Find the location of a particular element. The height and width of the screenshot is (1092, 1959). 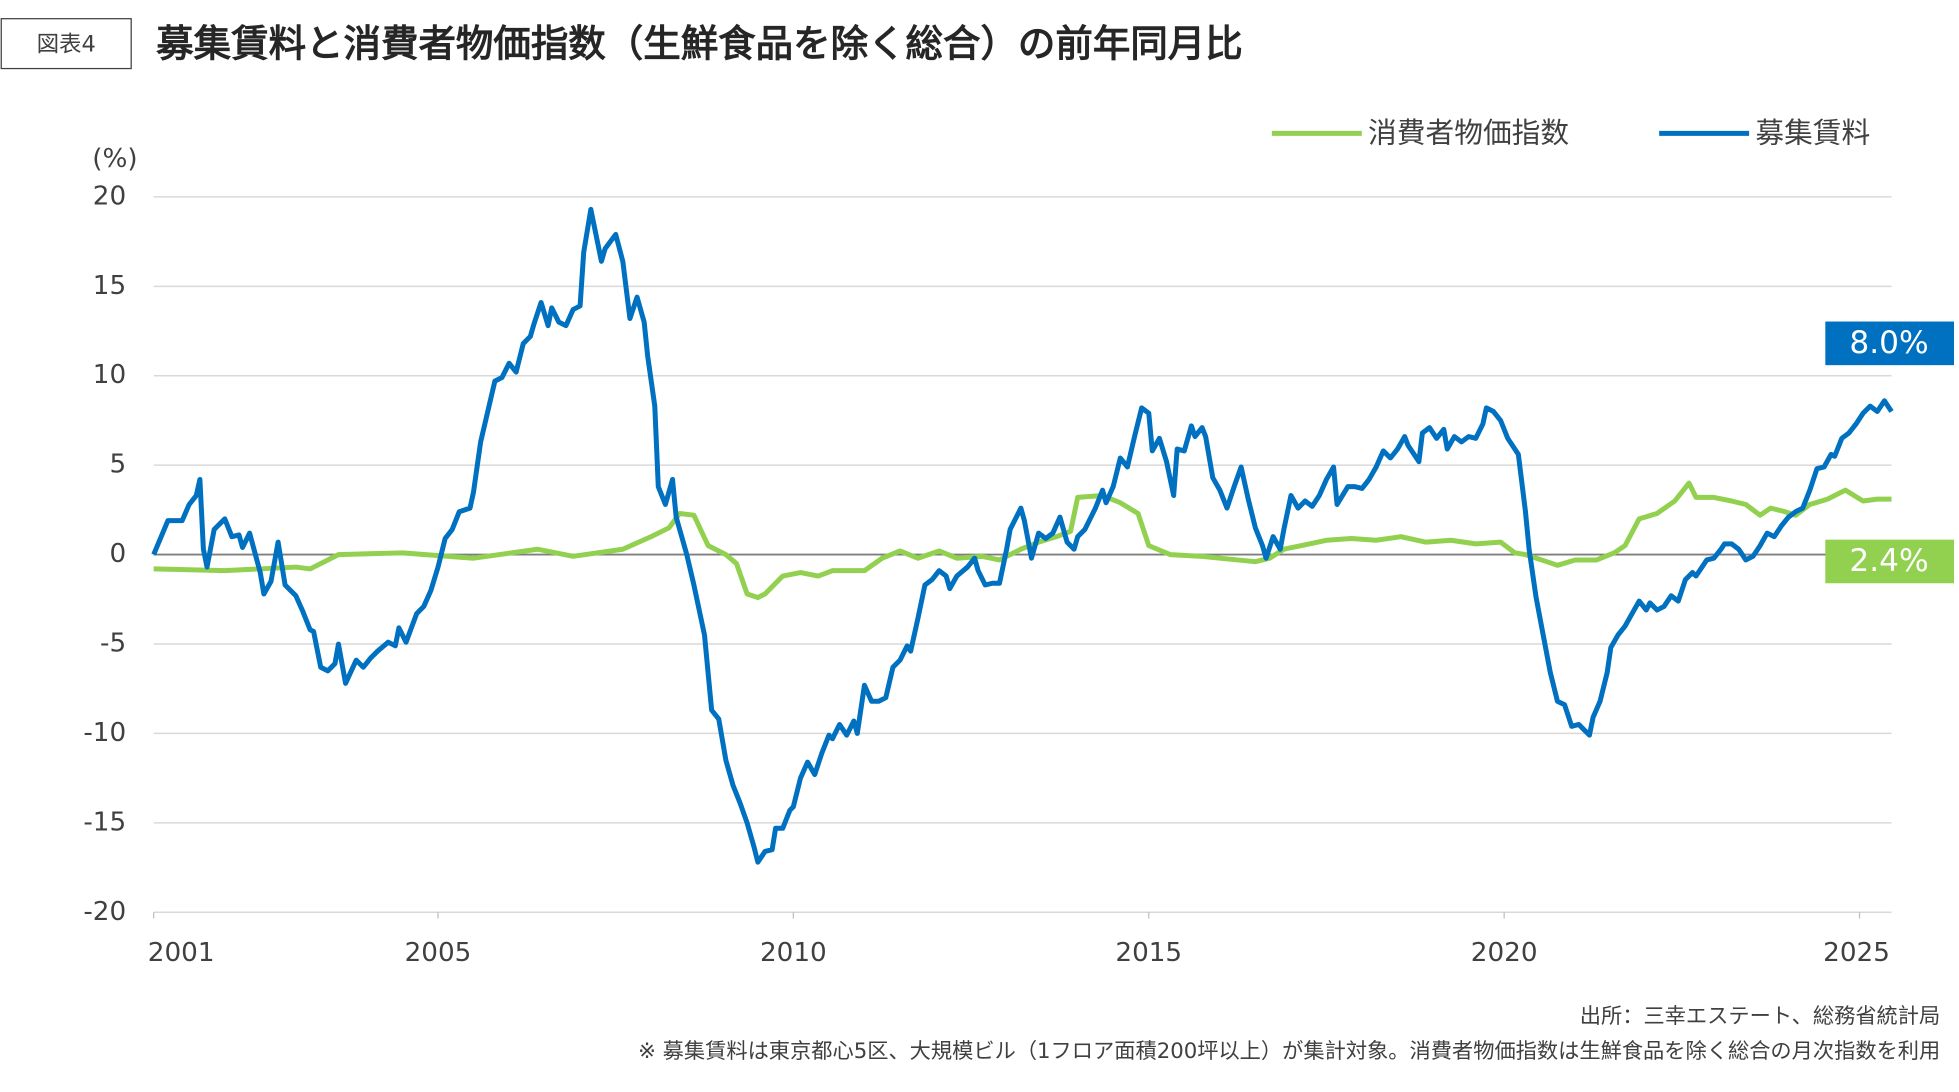

y-tick-label: 0 is located at coordinates (117, 554).